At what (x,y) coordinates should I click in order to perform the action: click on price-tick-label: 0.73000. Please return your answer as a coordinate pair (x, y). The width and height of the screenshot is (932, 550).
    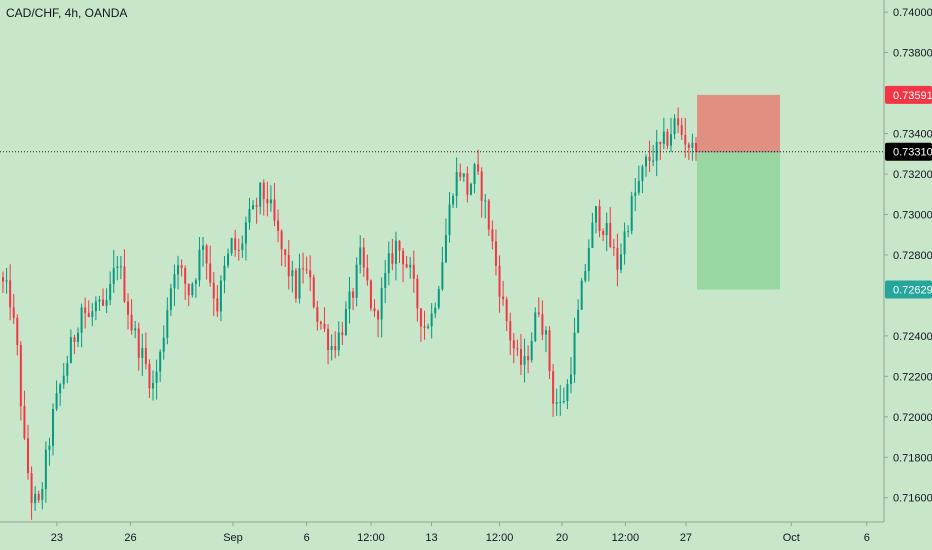
    Looking at the image, I should click on (912, 215).